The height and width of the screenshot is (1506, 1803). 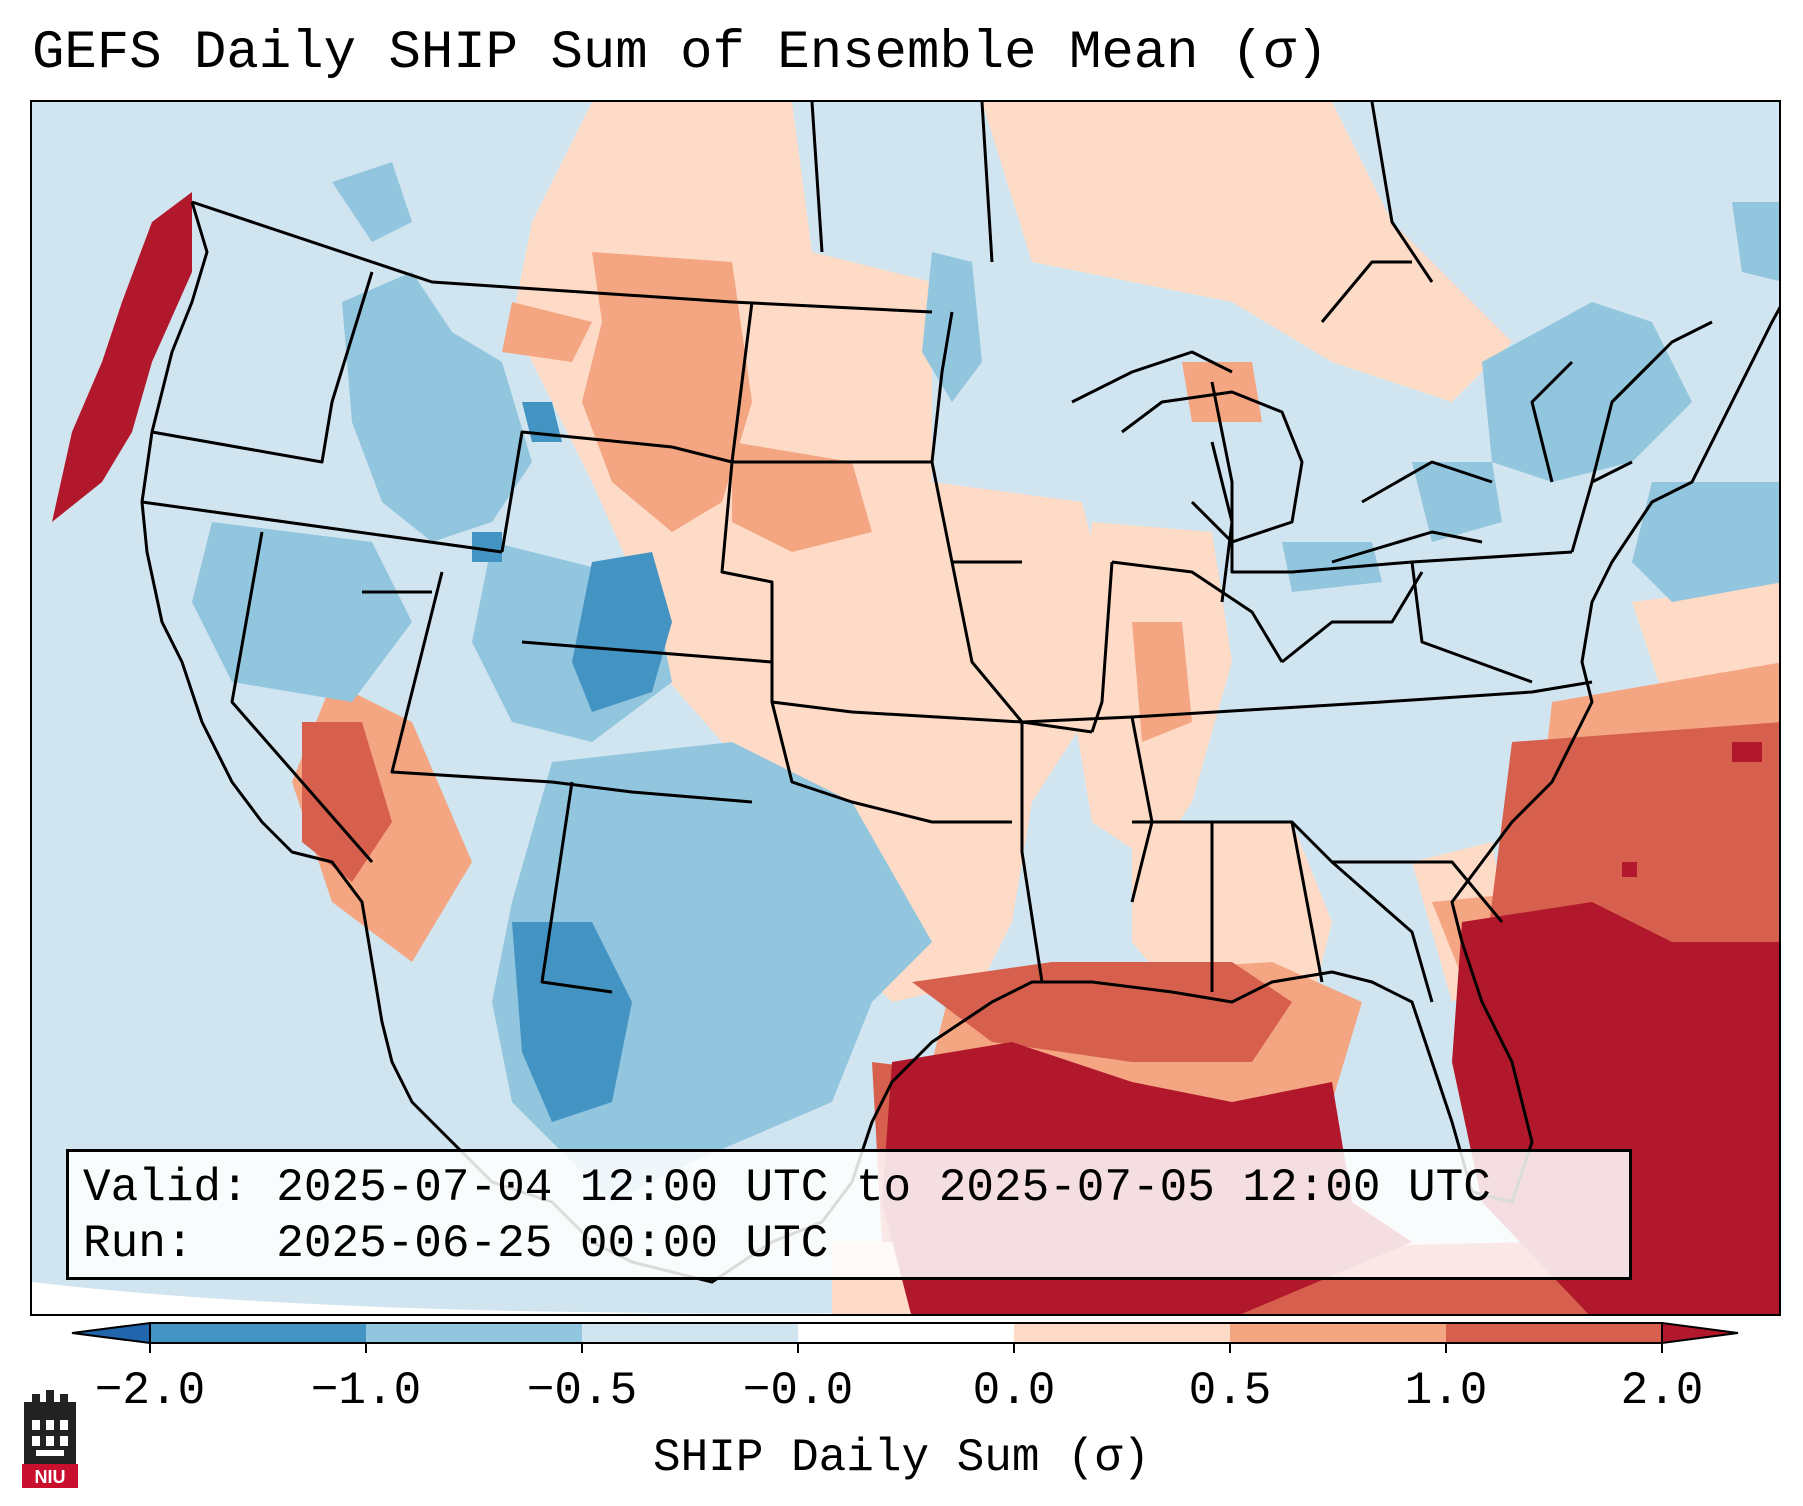 I want to click on colorbar-extend-low, so click(x=111, y=1333).